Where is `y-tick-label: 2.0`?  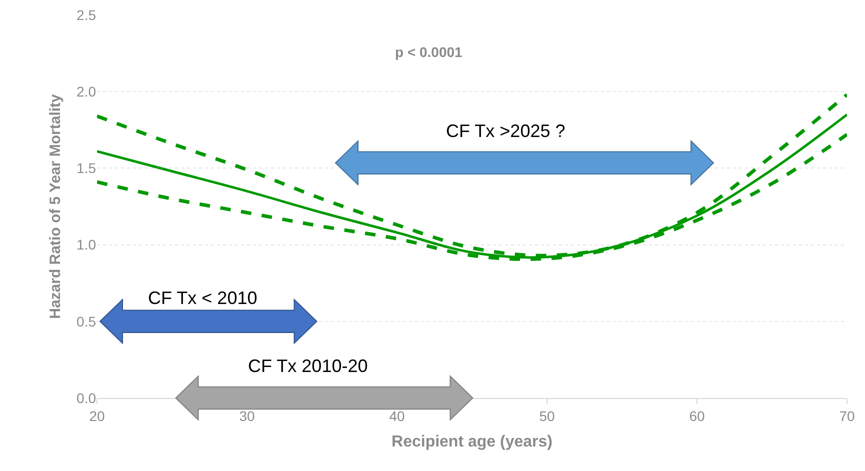
y-tick-label: 2.0 is located at coordinates (86, 92).